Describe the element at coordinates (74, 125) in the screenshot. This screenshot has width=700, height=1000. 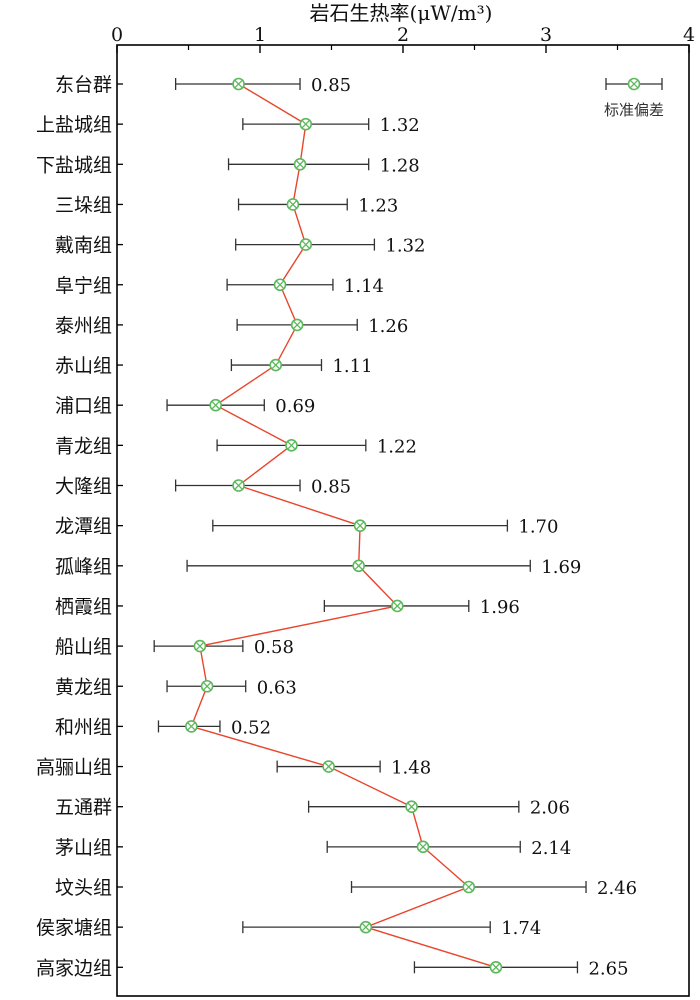
I see `category-label: 上盐城组` at that location.